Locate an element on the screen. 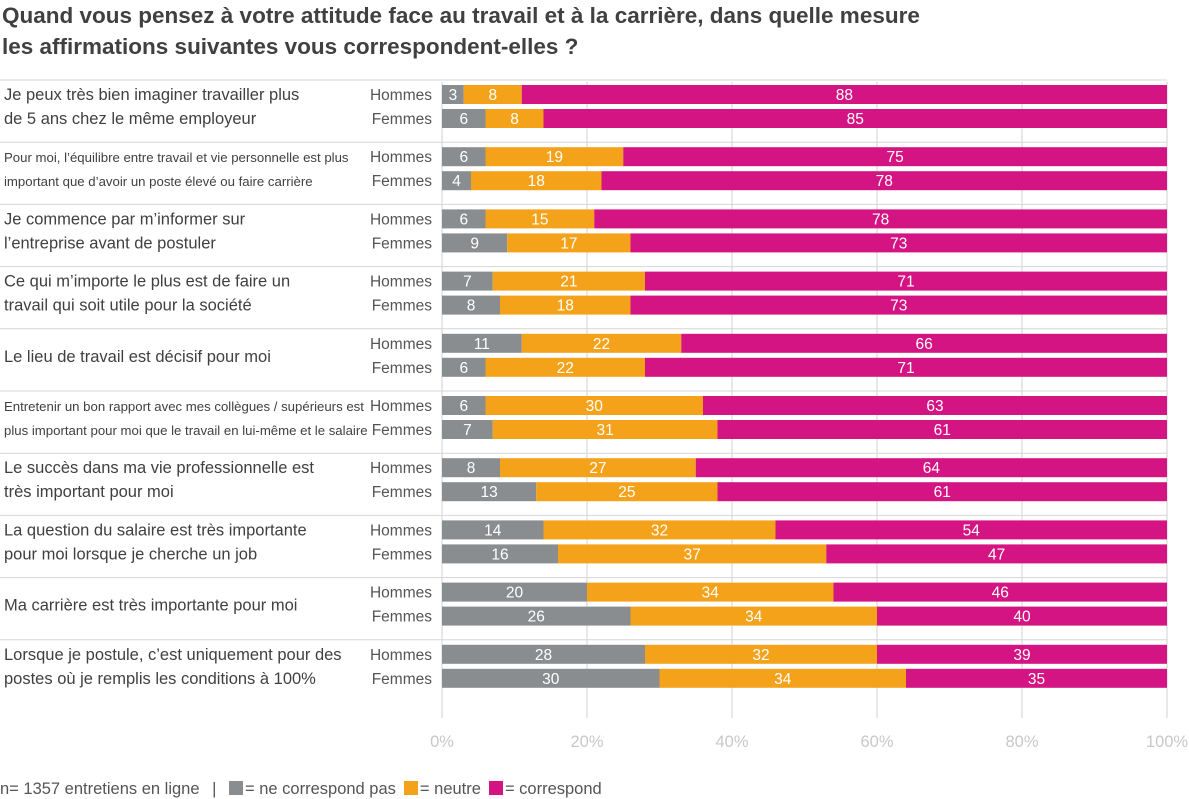 The image size is (1189, 799). x-tick-label: 60% is located at coordinates (876, 742).